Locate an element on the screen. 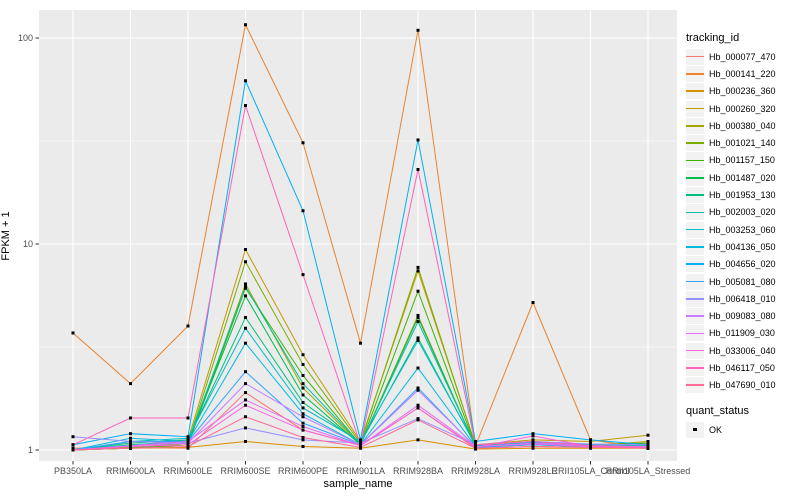 The image size is (800, 500). y-tick-label: 100 is located at coordinates (25, 37).